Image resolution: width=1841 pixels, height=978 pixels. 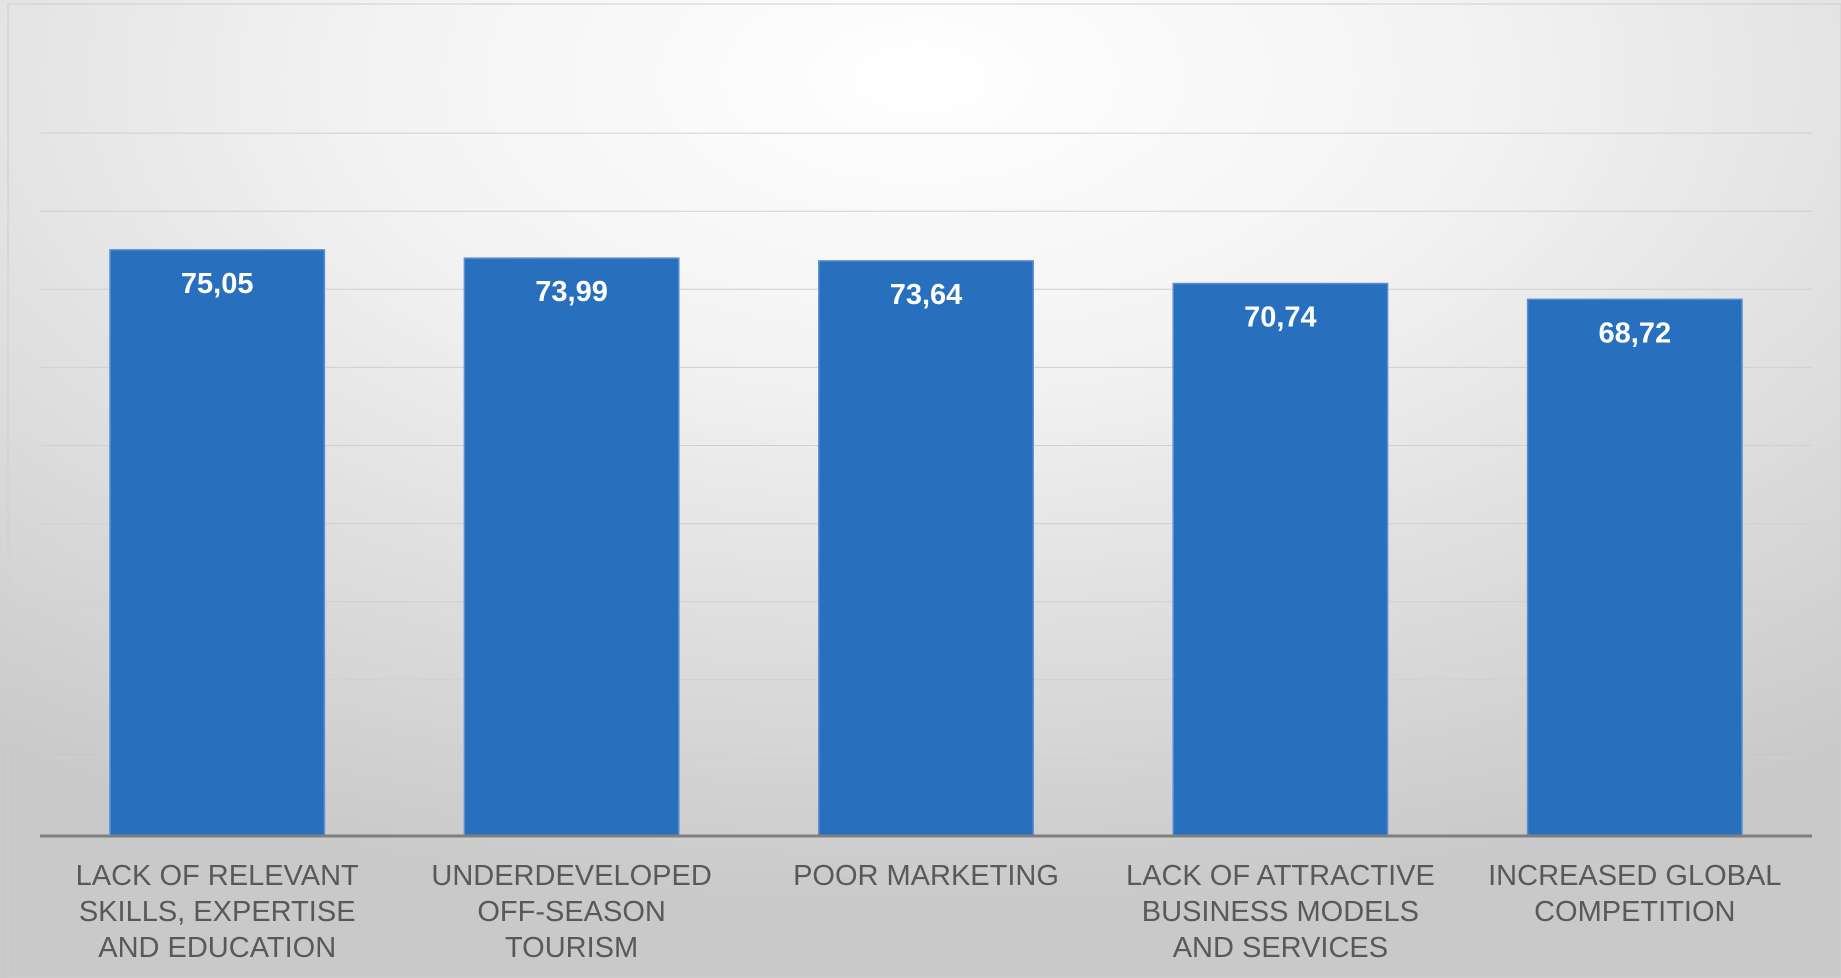 What do you see at coordinates (571, 948) in the screenshot?
I see `category-label-line: TOURISM` at bounding box center [571, 948].